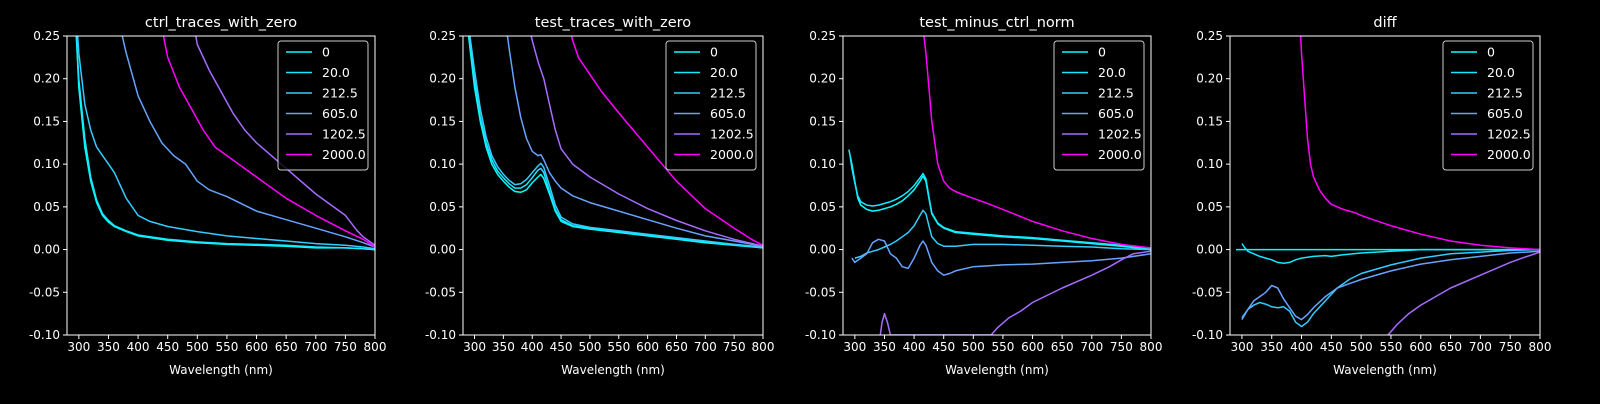 This screenshot has height=404, width=1600. What do you see at coordinates (221, 23) in the screenshot?
I see `chart-title: ctrl_traces_with_zero` at bounding box center [221, 23].